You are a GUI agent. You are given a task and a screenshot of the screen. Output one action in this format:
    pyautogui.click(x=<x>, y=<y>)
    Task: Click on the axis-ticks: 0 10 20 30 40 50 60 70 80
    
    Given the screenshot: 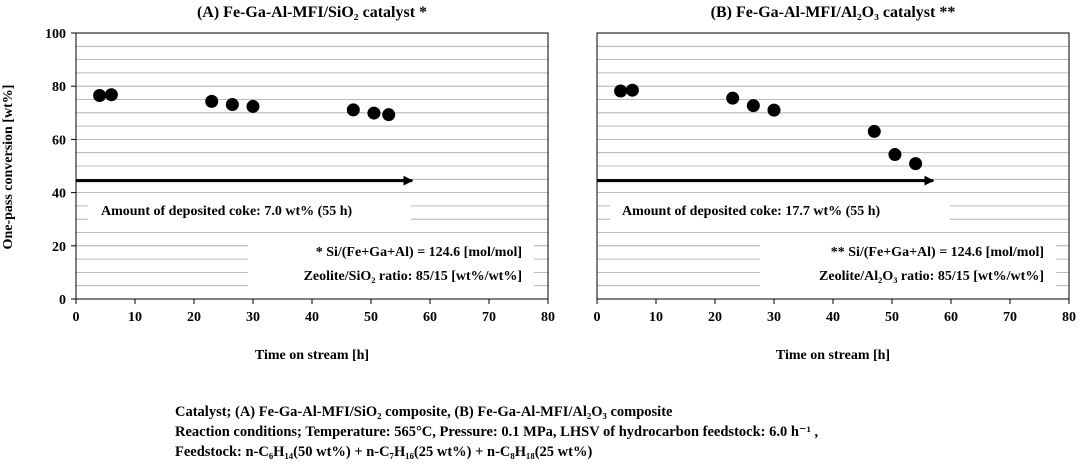 What is the action you would take?
    pyautogui.click(x=835, y=312)
    